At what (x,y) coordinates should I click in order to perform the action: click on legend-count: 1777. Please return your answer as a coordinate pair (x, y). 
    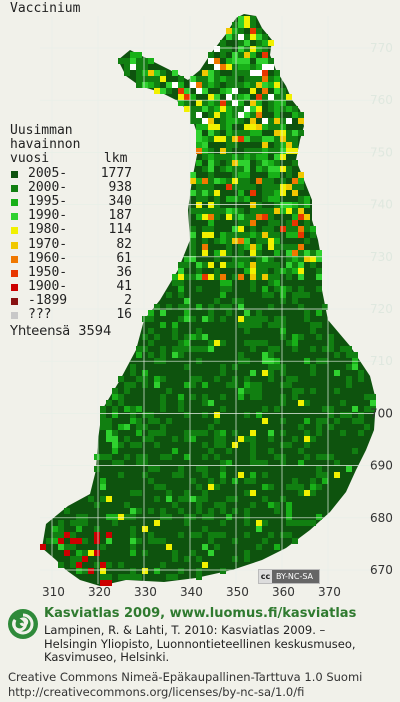
    Looking at the image, I should click on (116, 173).